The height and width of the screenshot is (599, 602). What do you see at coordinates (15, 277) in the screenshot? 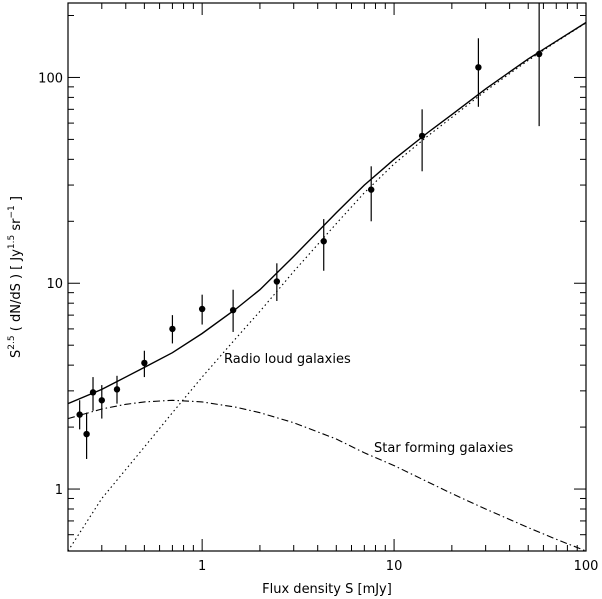
I see `y-axis-label: S2.5 ( dN/dS ) [ Jy1.5 sr−1 ]` at bounding box center [15, 277].